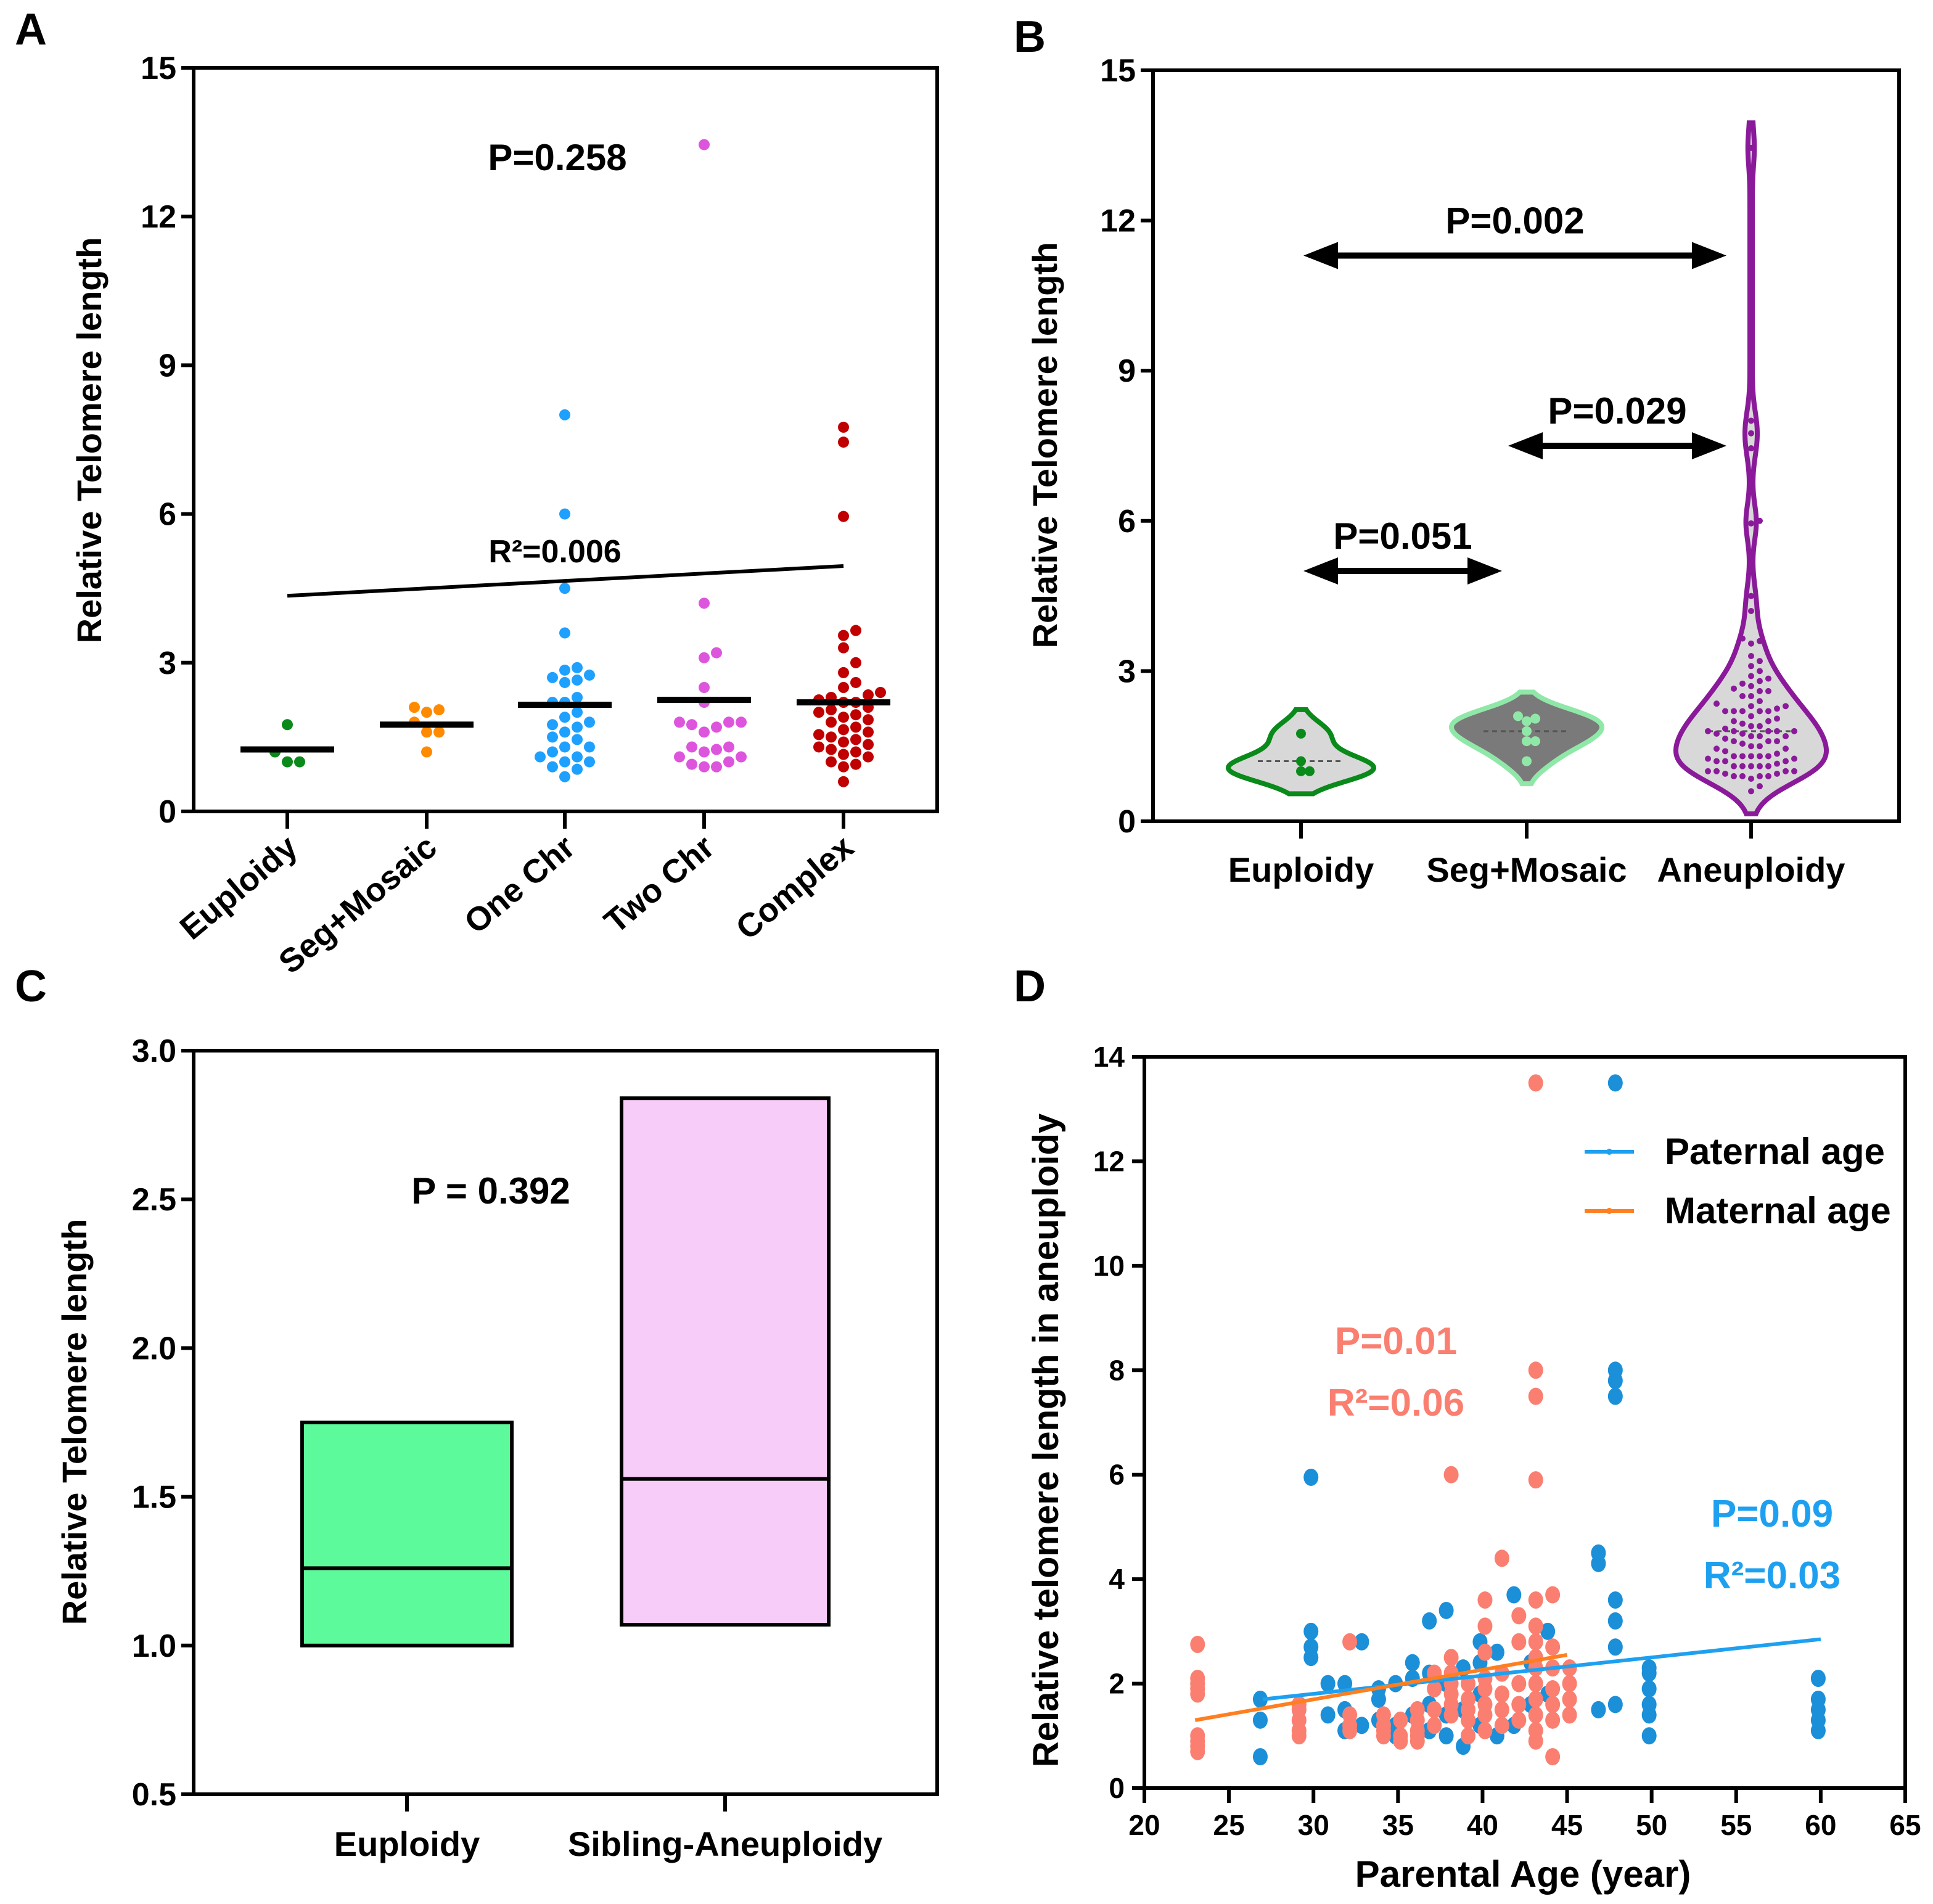  I want to click on x-tick-label: 45, so click(1567, 1825).